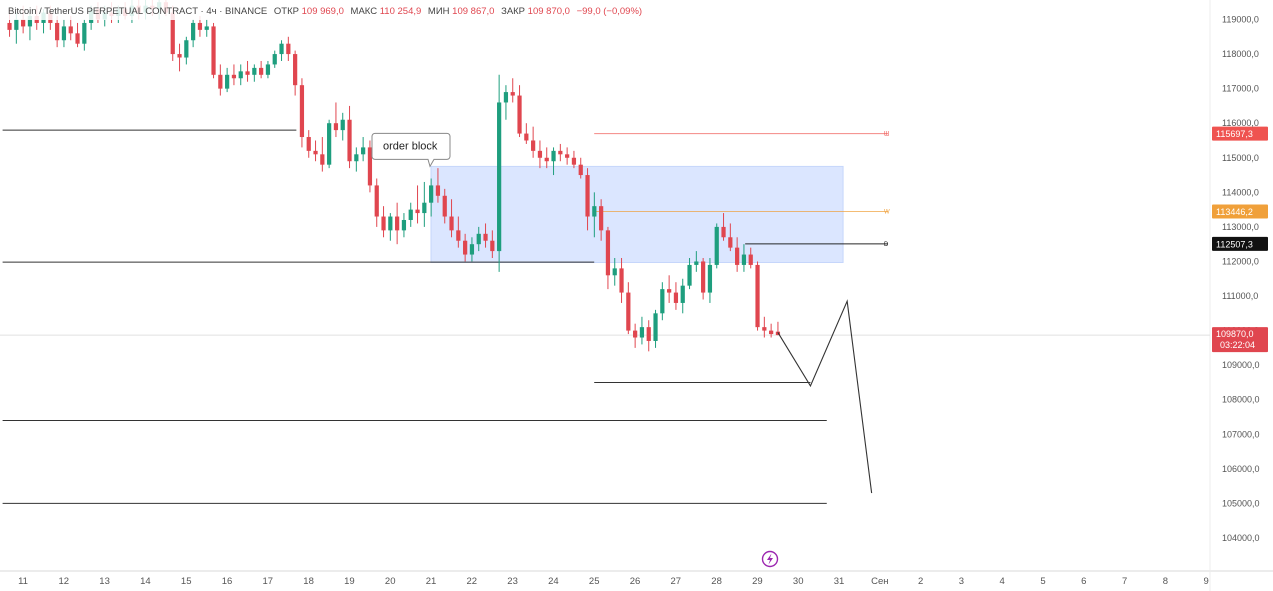  I want to click on order-block-callout, so click(411, 150).